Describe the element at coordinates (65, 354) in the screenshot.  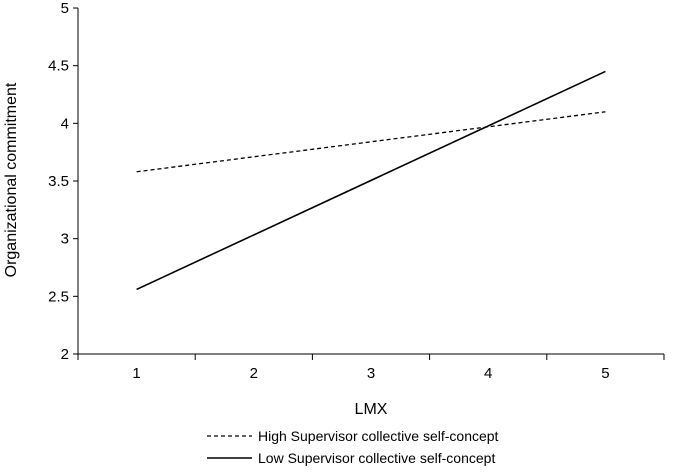
I see `y-tick-label: 2` at that location.